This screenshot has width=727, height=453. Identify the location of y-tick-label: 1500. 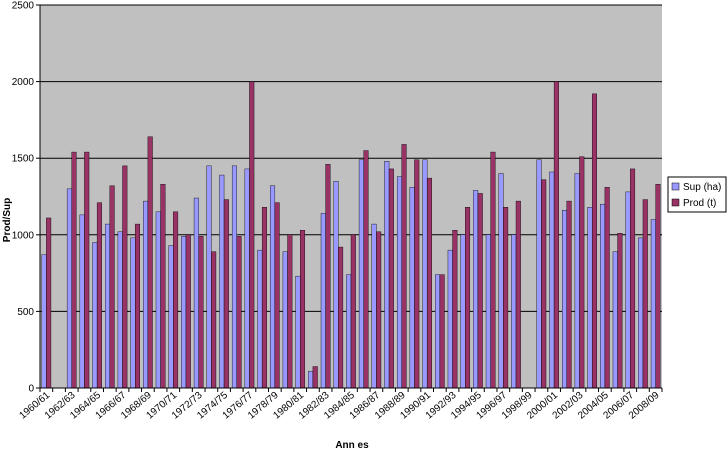
(23, 159).